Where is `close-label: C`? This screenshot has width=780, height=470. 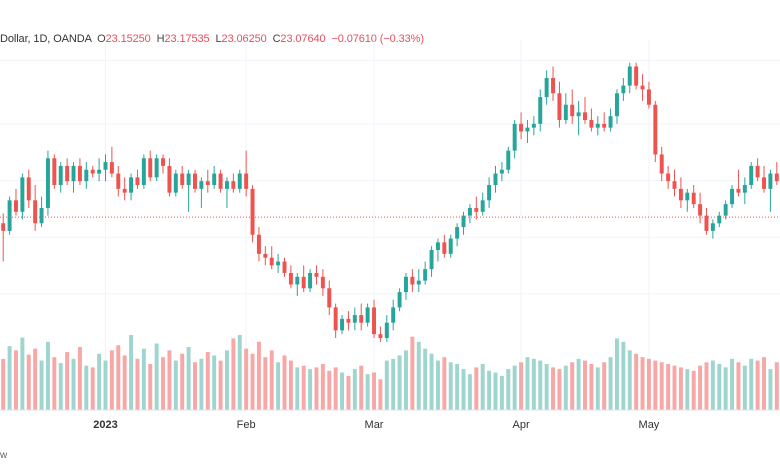
close-label: C is located at coordinates (276, 39).